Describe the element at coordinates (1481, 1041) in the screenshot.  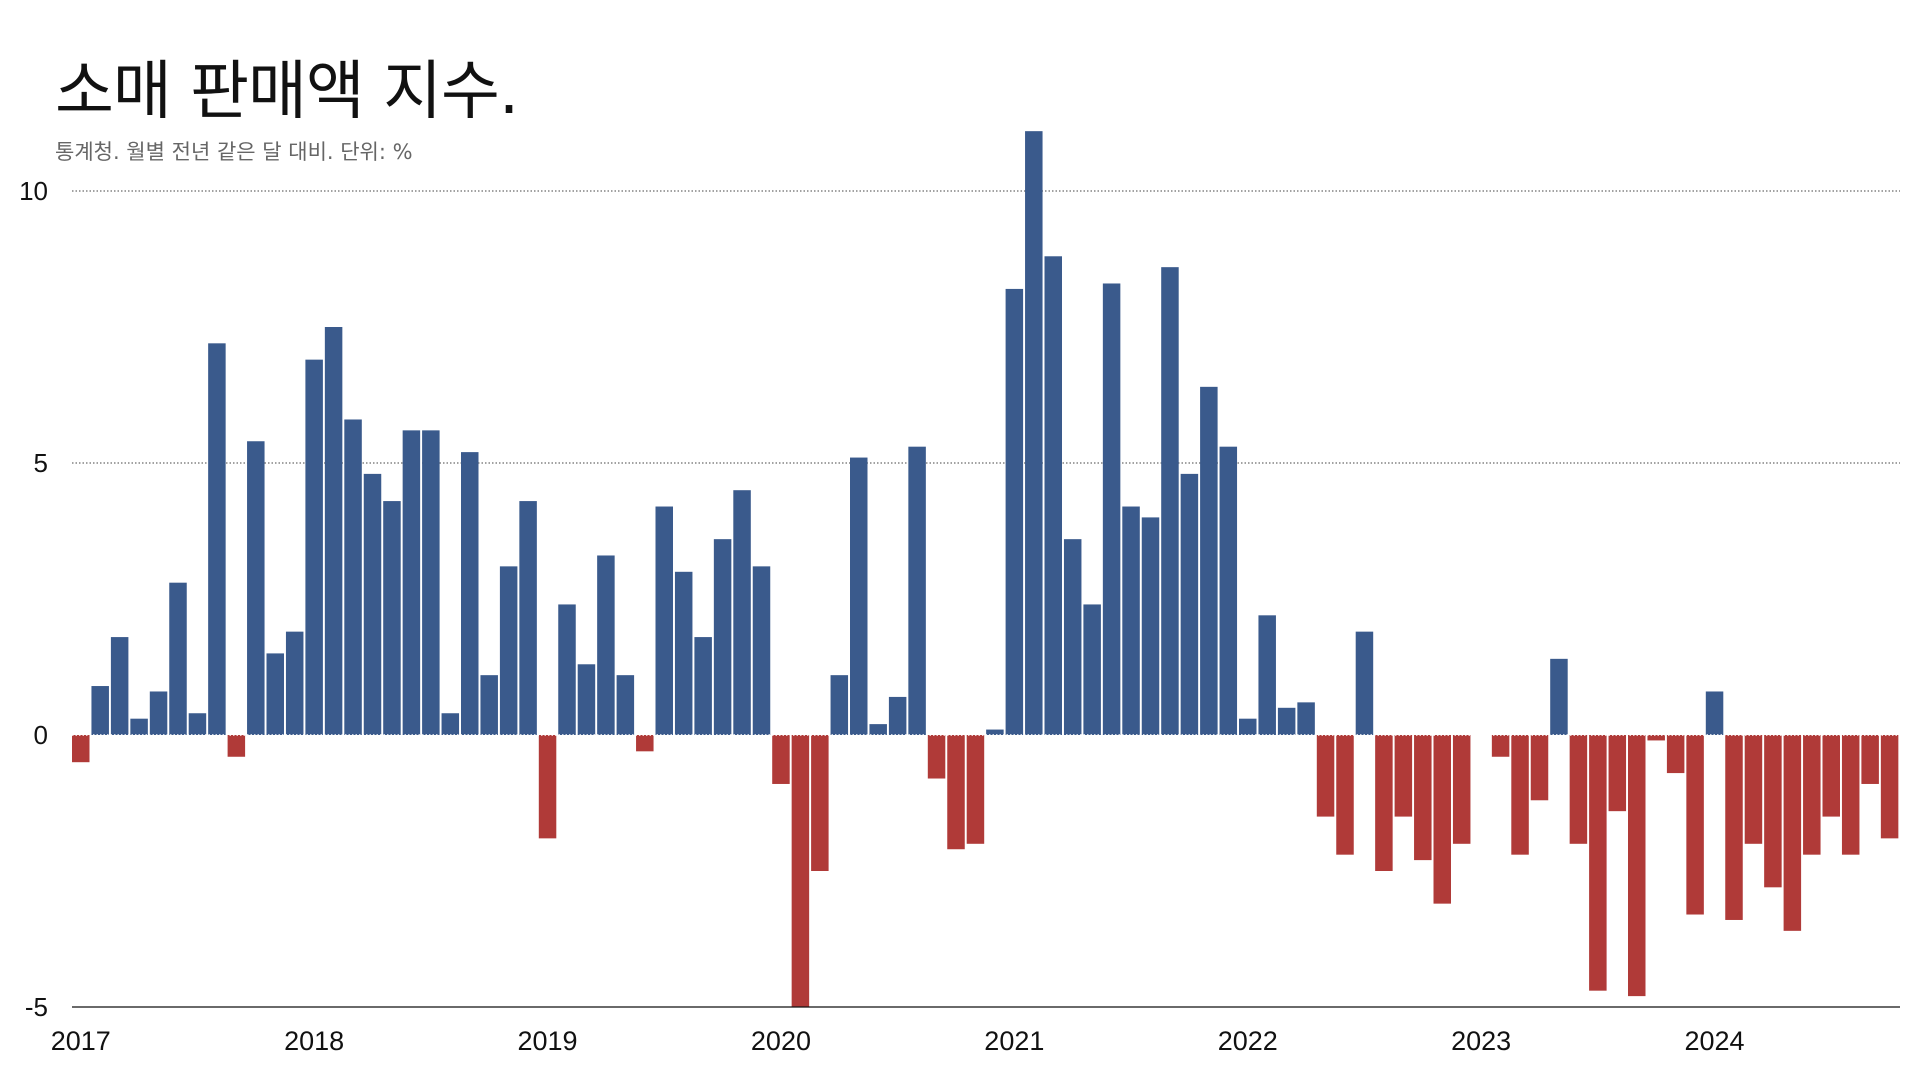
I see `x-tick-label: 2023` at that location.